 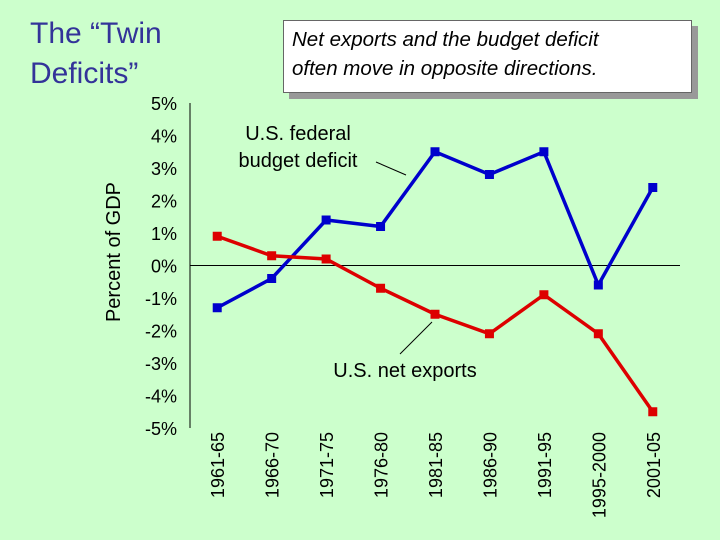 What do you see at coordinates (391, 168) in the screenshot?
I see `budget-leader-line` at bounding box center [391, 168].